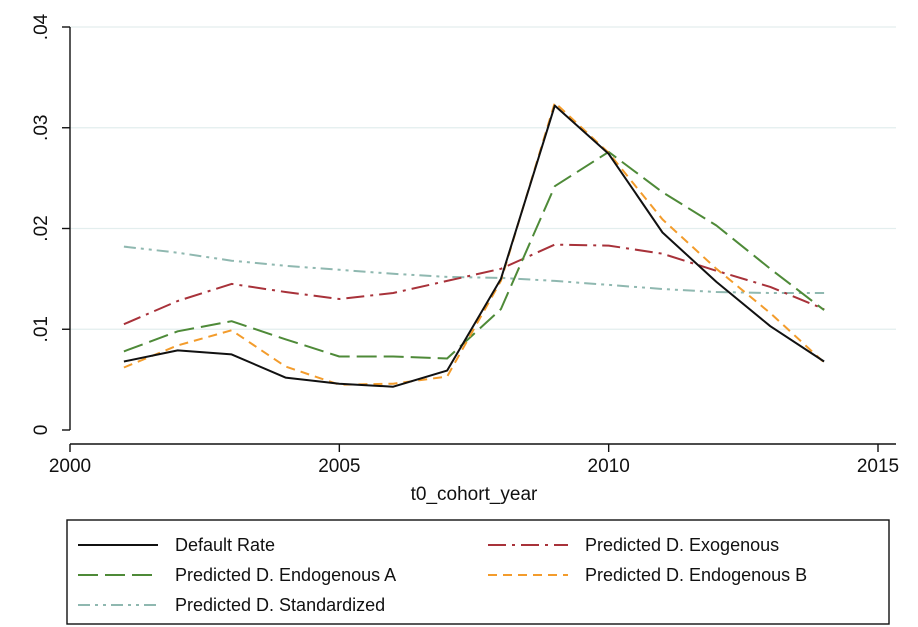  Describe the element at coordinates (225, 545) in the screenshot. I see `legend-label-0: Default Rate` at that location.